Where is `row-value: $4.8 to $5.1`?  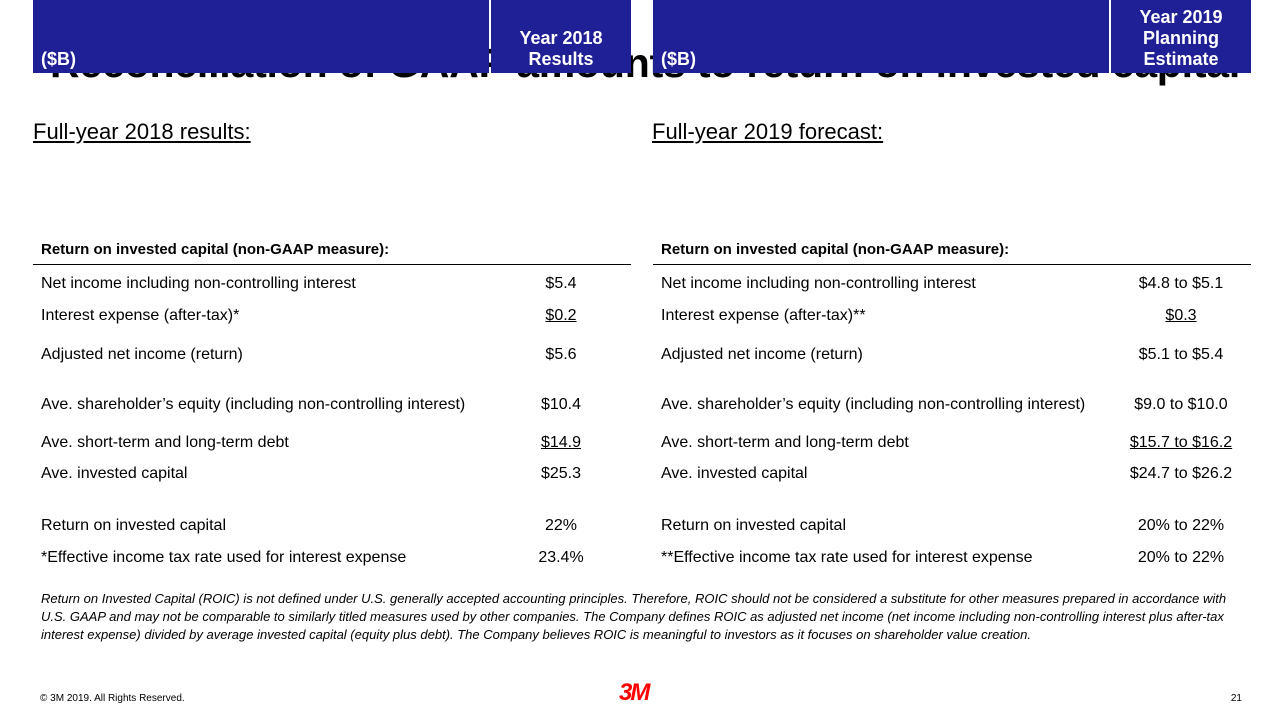 row-value: $4.8 to $5.1 is located at coordinates (1181, 283).